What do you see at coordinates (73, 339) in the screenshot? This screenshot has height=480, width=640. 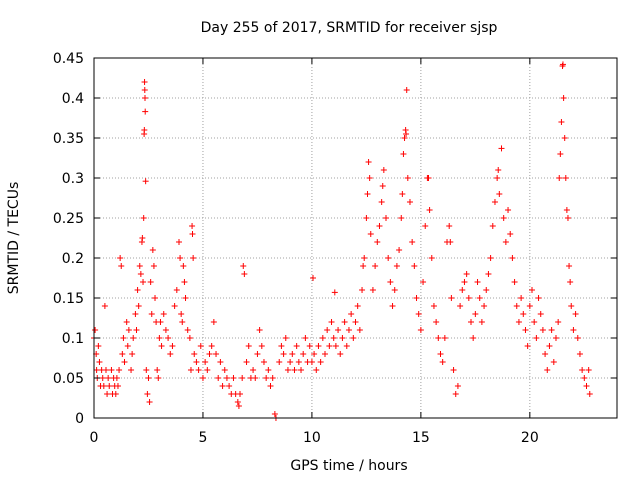 I see `y-tick-label: 0.1` at bounding box center [73, 339].